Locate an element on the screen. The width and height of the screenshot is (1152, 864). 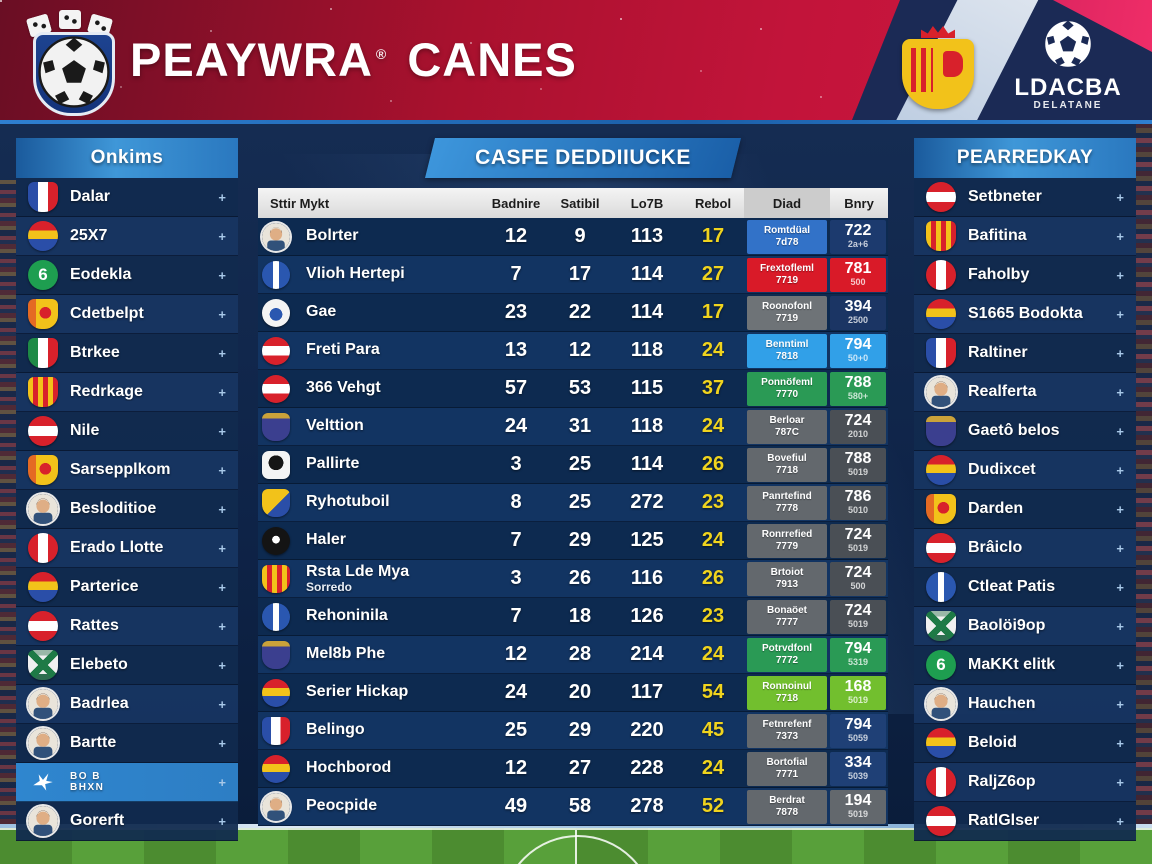
sidebar-item: Erado Llotte + is located at coordinates (127, 548).